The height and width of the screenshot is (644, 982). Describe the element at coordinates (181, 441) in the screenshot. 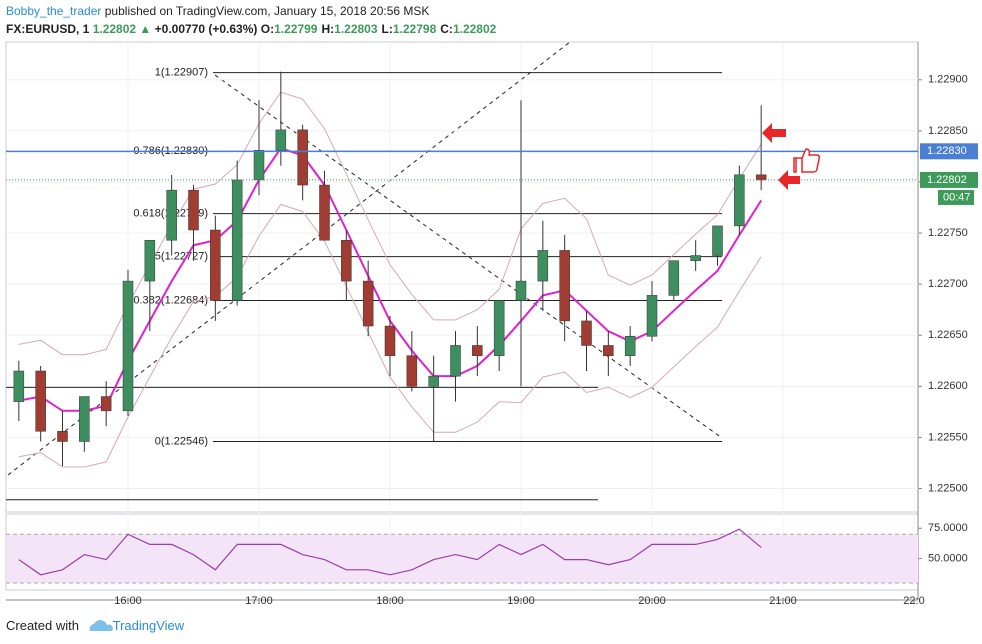

I see `fib-label: 0(1.22546)` at that location.